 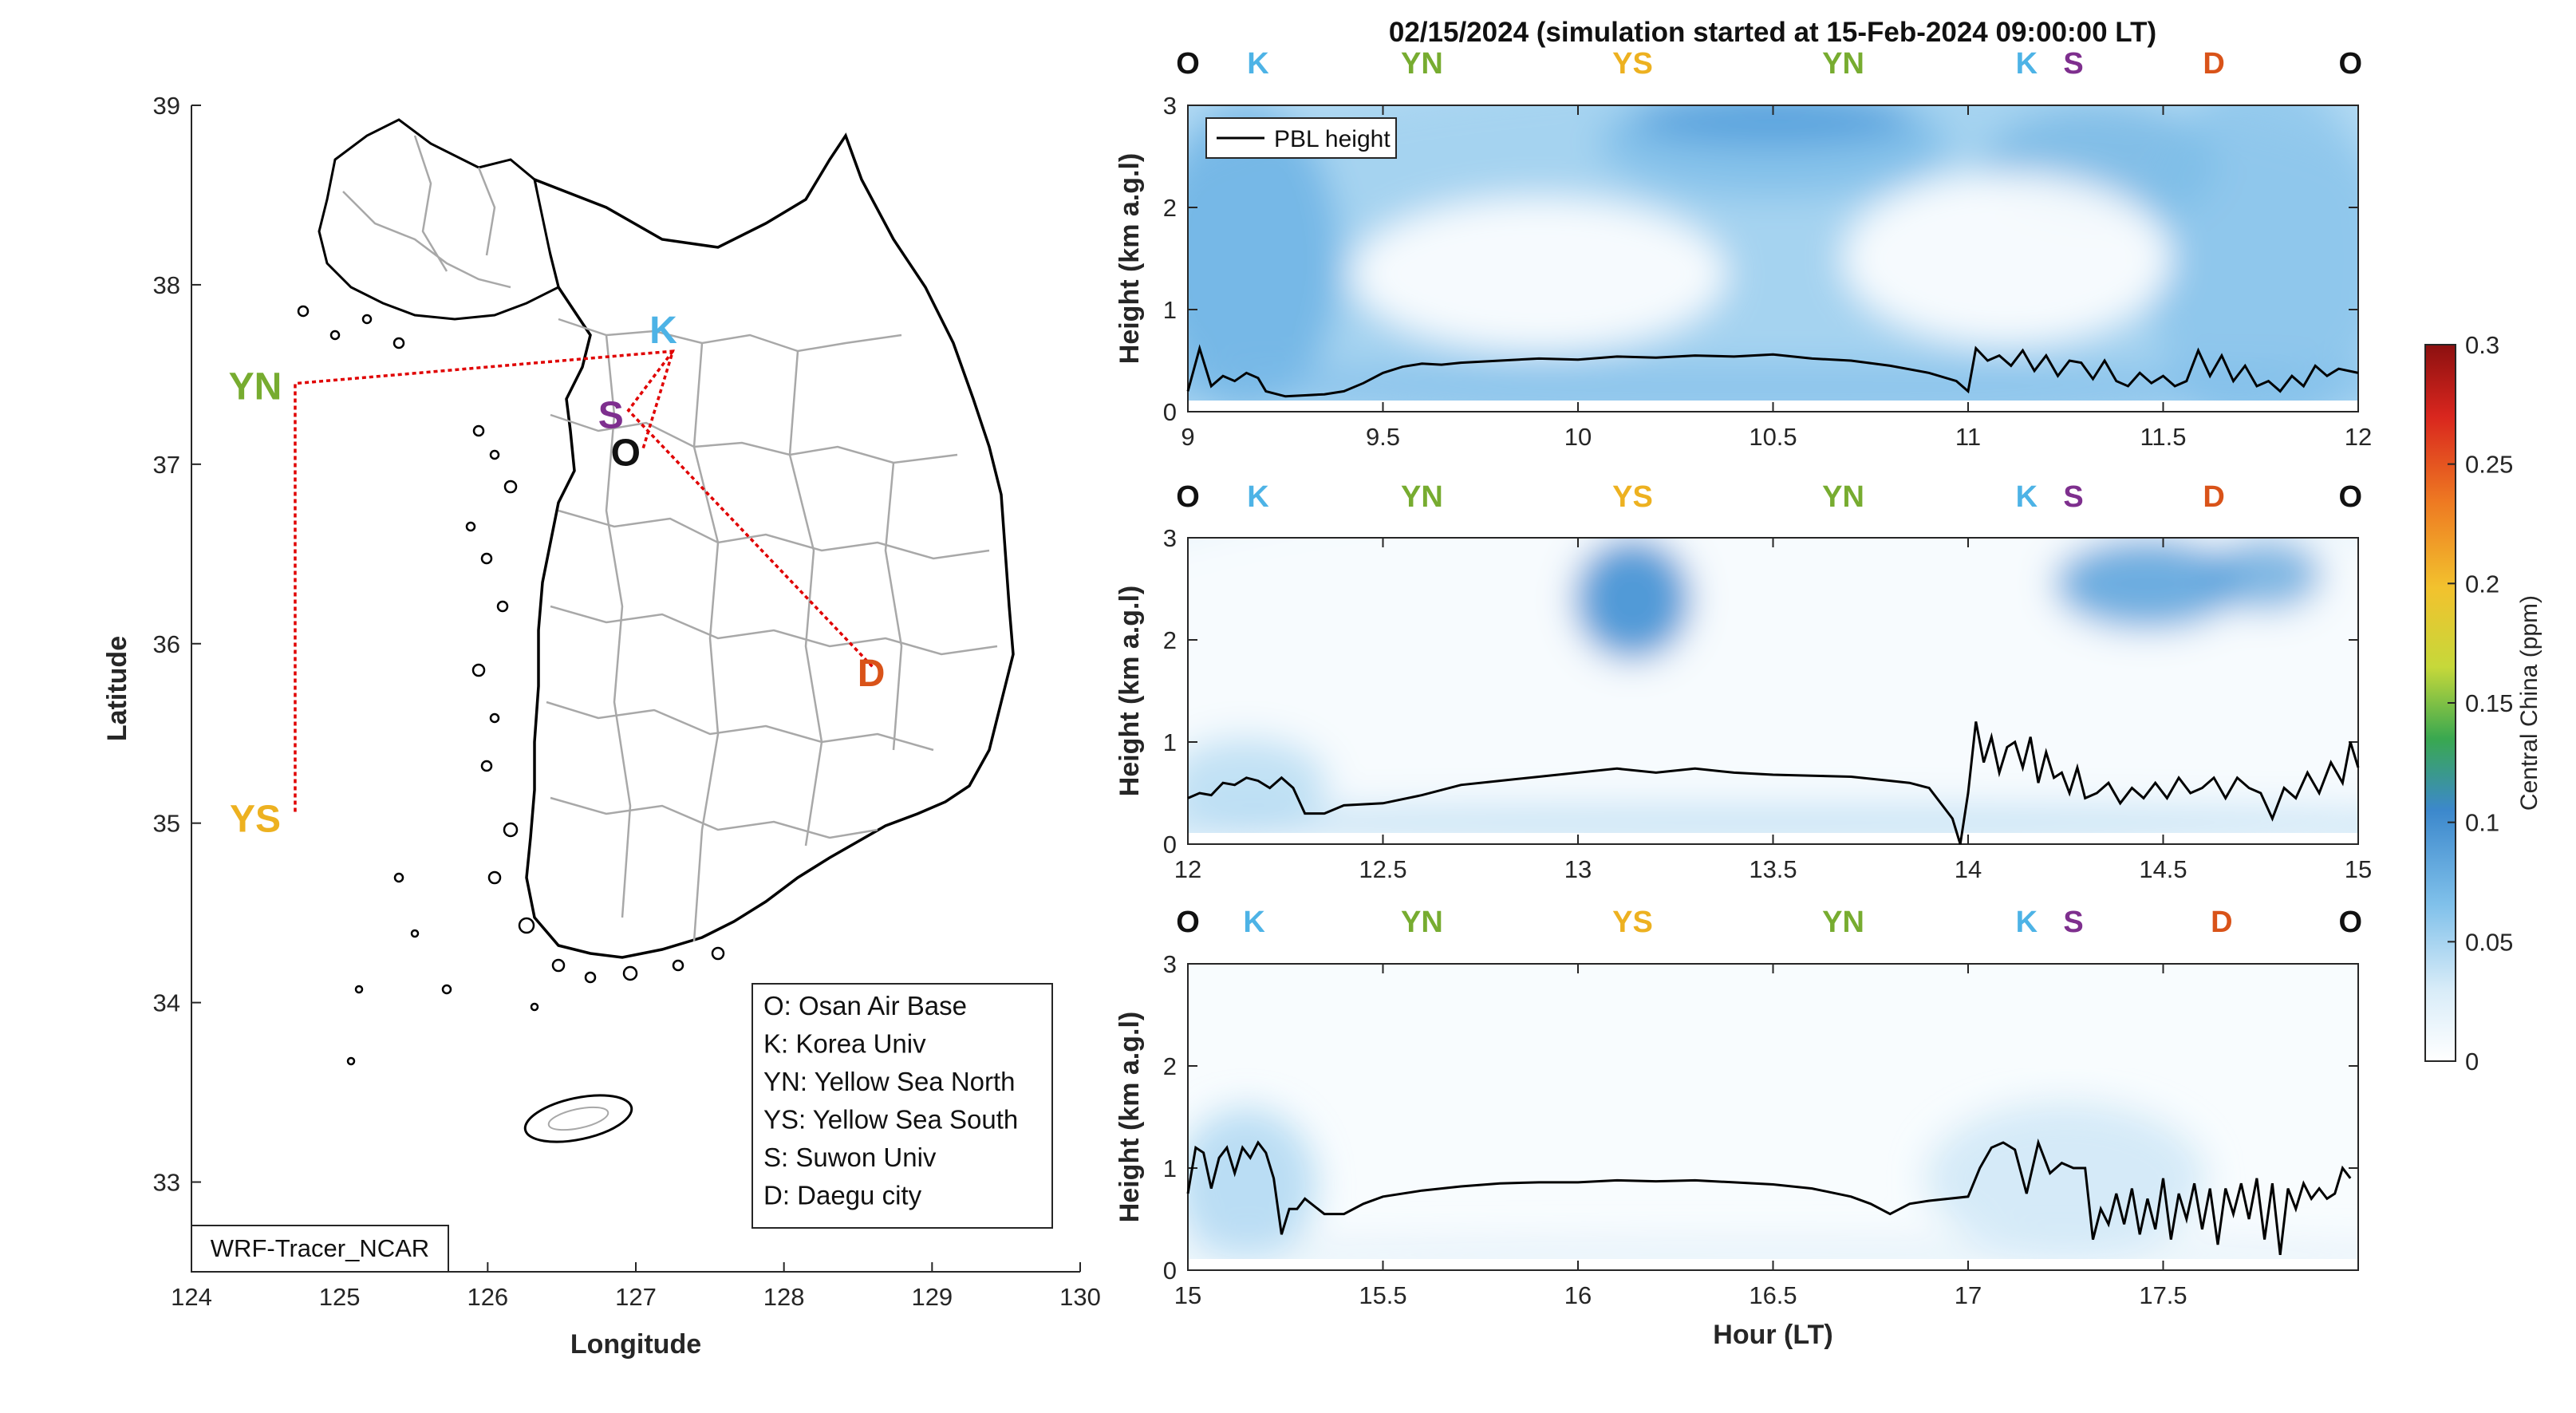 What do you see at coordinates (2163, 869) in the screenshot?
I see `xtick-label: 14.5` at bounding box center [2163, 869].